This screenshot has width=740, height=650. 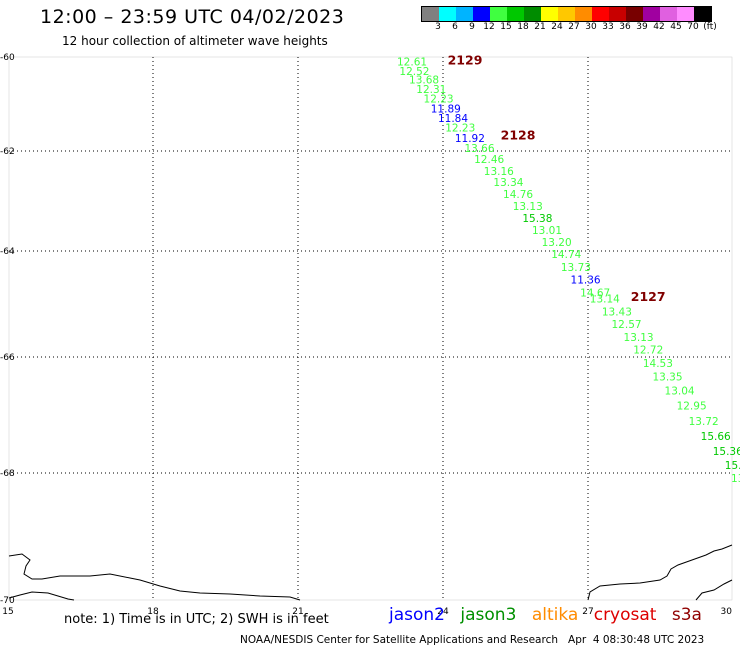 I want to click on wave-height-value: 13.01, so click(x=547, y=231).